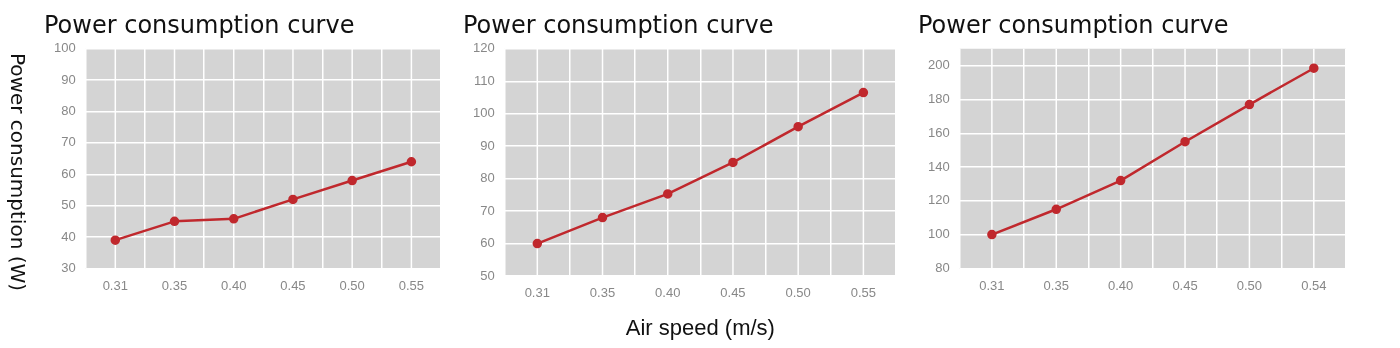 The image size is (1400, 348). Describe the element at coordinates (484, 80) in the screenshot. I see `y-tick-label: 110` at that location.